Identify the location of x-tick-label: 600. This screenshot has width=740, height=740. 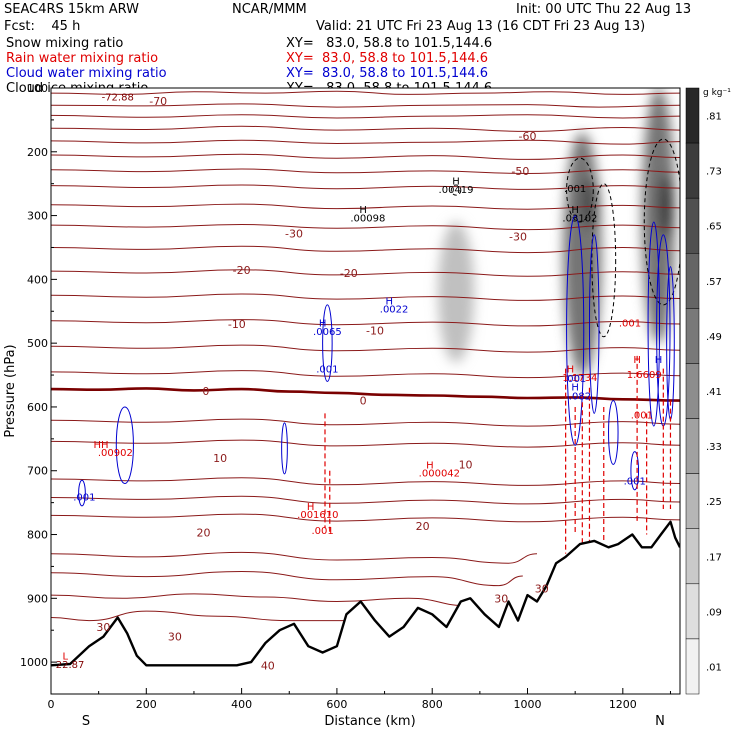
(336, 704).